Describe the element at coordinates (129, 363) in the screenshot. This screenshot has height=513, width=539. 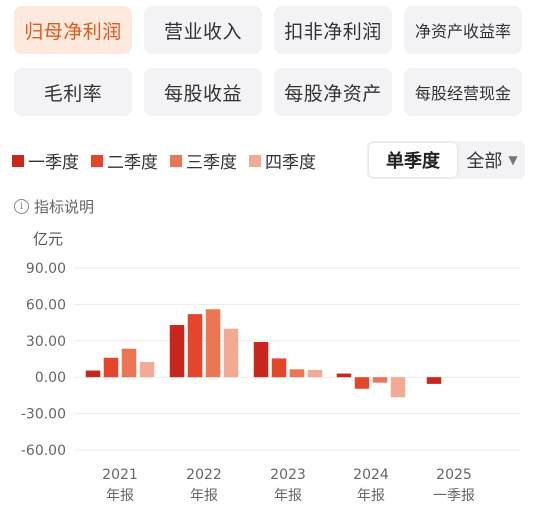
I see `bar-3-2021` at that location.